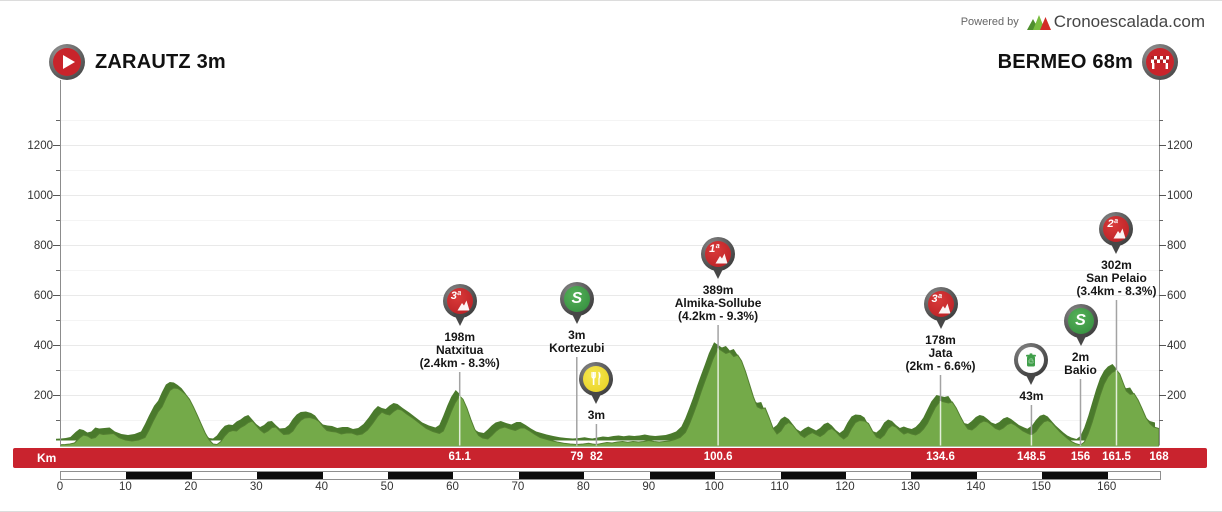 This screenshot has width=1222, height=512. I want to click on climb-category-icon: 3ª, so click(459, 301).